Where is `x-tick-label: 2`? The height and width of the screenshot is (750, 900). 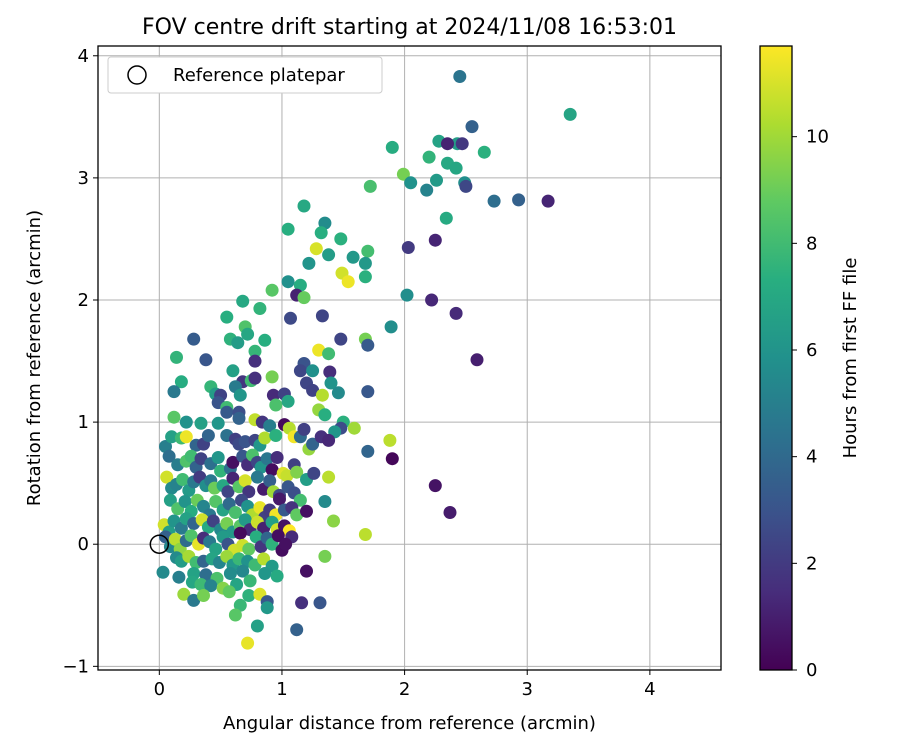 x-tick-label: 2 is located at coordinates (404, 689).